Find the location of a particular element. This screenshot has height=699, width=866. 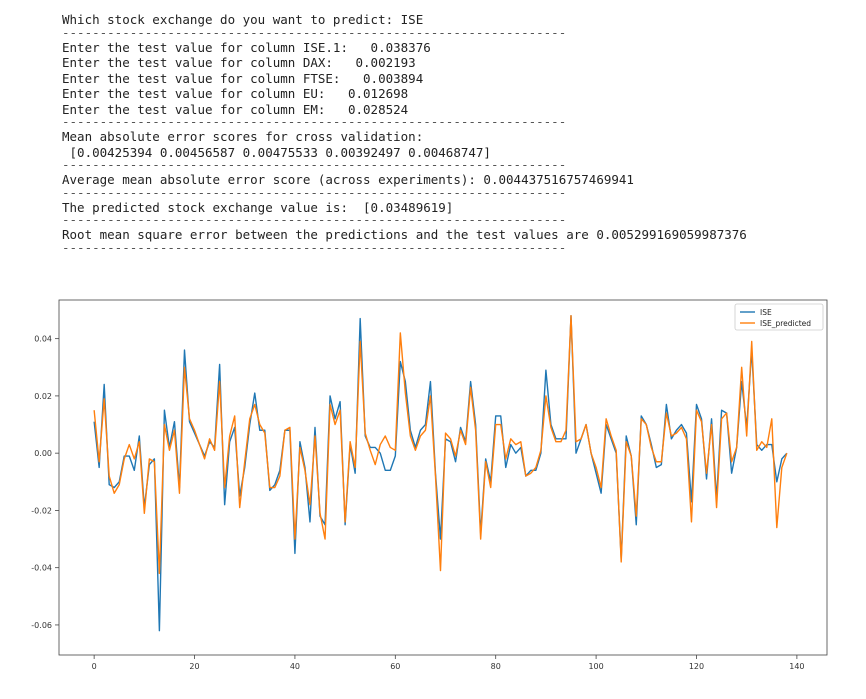

x-tick-label: 60 is located at coordinates (395, 666).